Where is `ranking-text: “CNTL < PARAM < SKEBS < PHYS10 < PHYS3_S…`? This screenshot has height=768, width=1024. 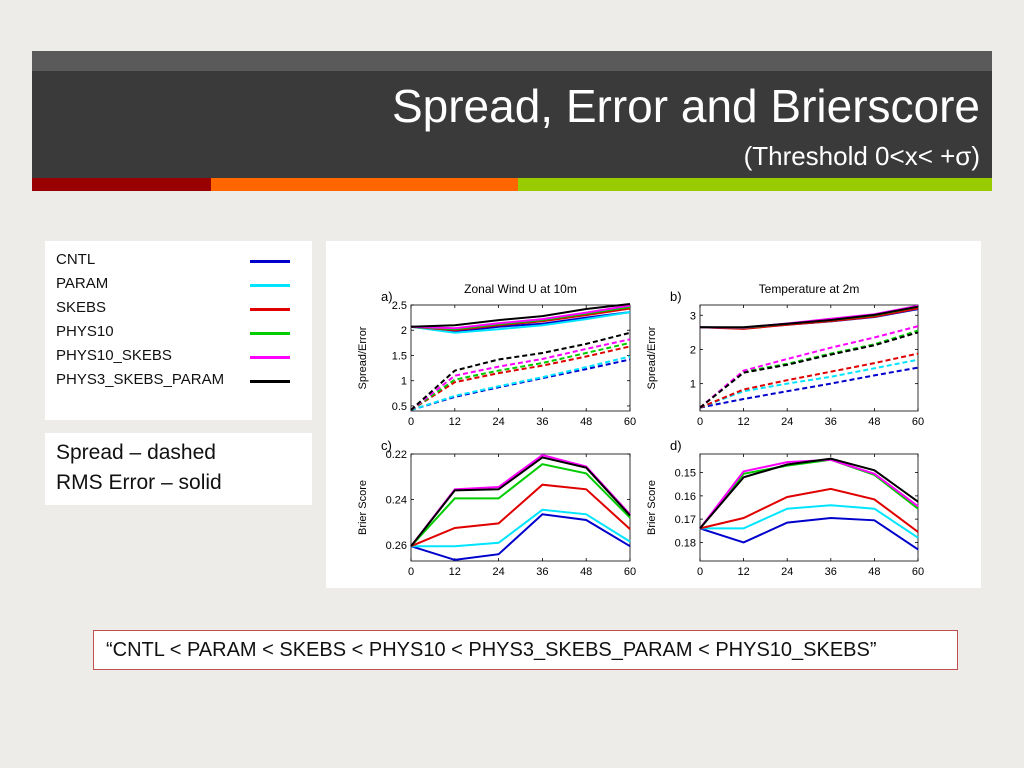
ranking-text: “CNTL < PARAM < SKEBS < PHYS10 < PHYS3_S… is located at coordinates (491, 650).